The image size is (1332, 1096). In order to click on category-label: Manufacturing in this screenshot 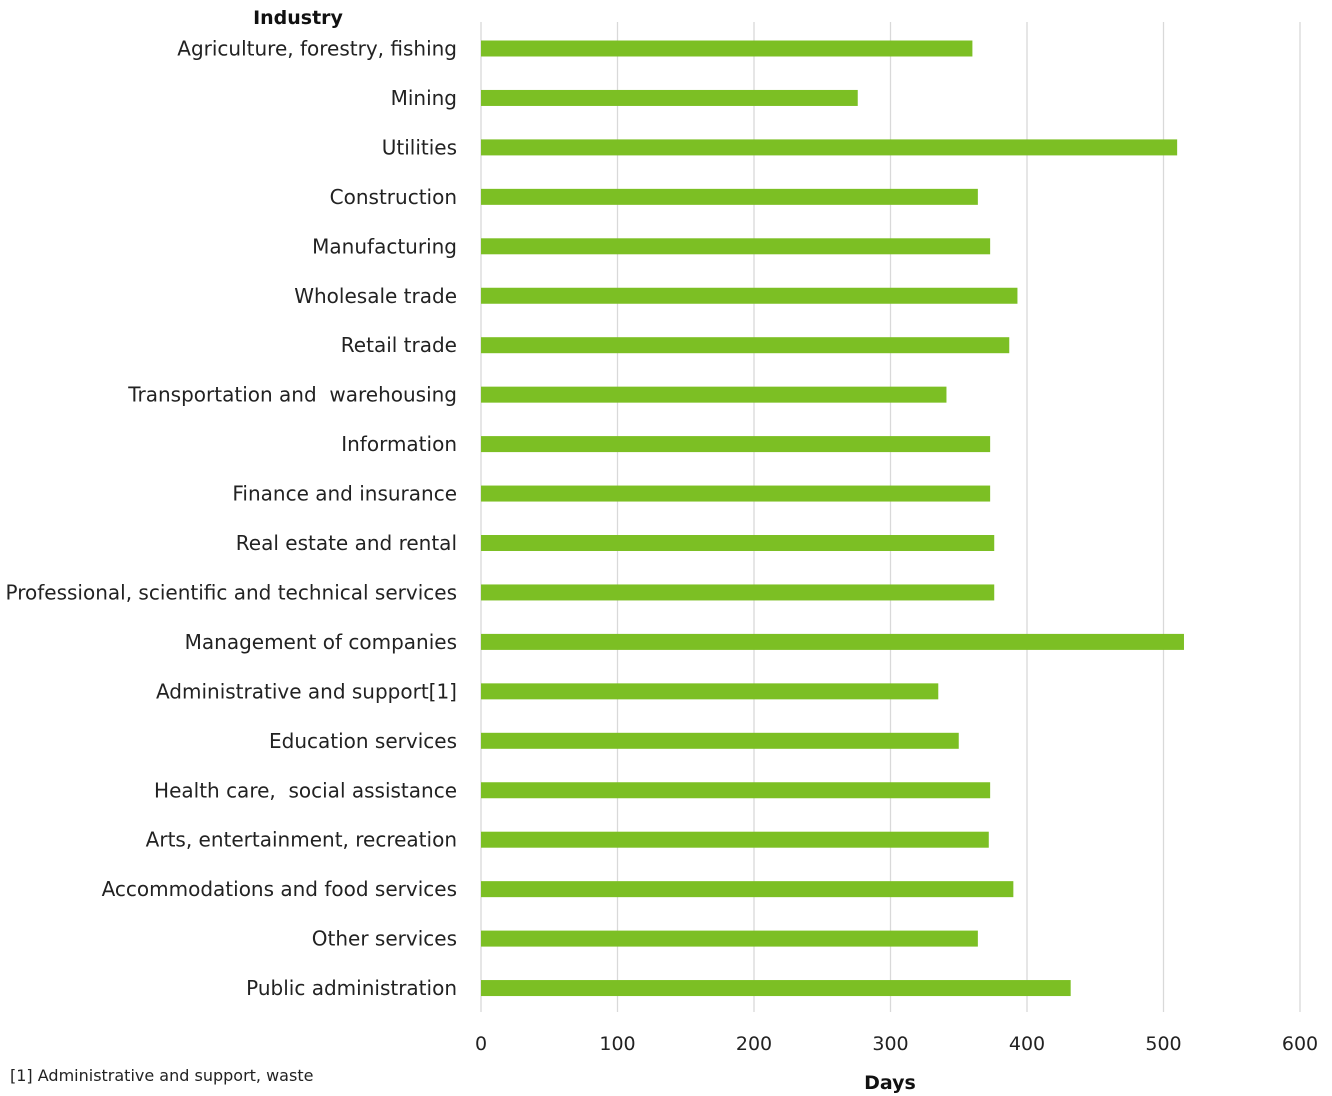, I will do `click(384, 246)`.